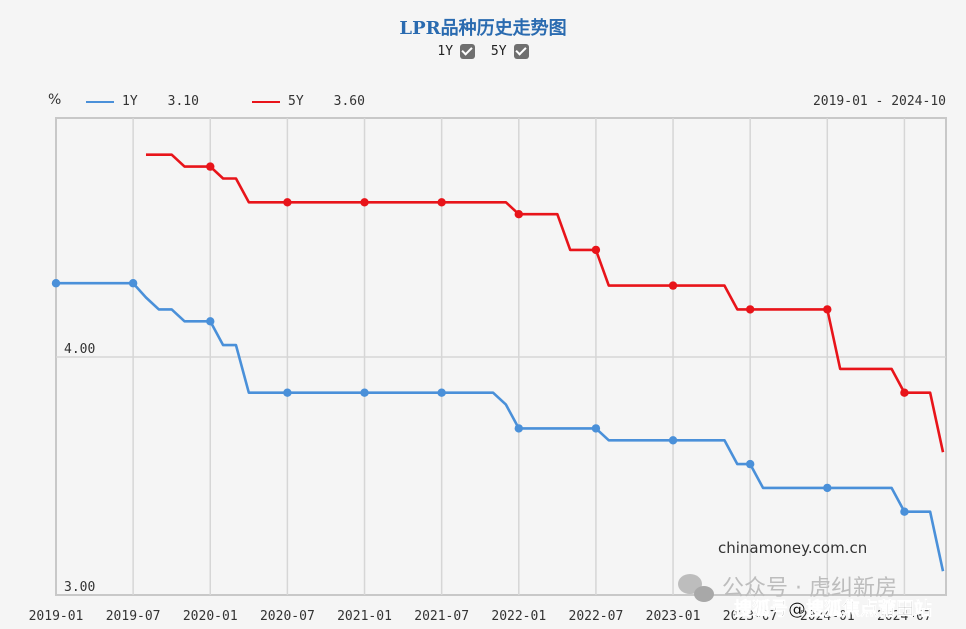  What do you see at coordinates (287, 616) in the screenshot?
I see `x-tick-label: 2020-07` at bounding box center [287, 616].